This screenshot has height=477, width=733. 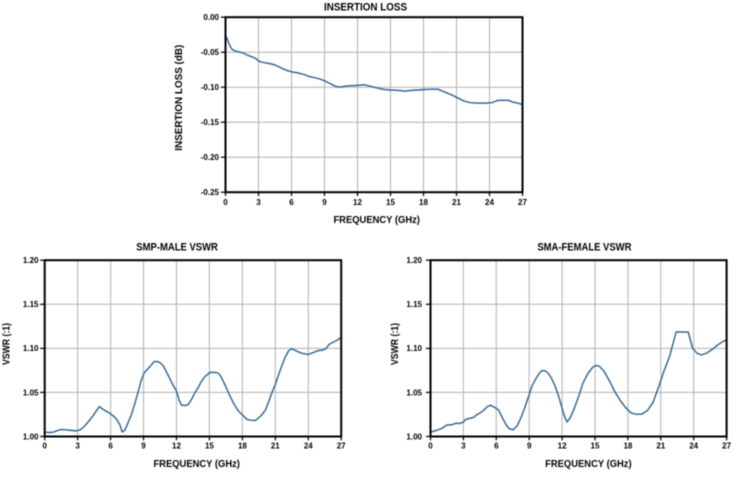 What do you see at coordinates (177, 247) in the screenshot?
I see `svg-text: SMP-MALE VSWR` at bounding box center [177, 247].